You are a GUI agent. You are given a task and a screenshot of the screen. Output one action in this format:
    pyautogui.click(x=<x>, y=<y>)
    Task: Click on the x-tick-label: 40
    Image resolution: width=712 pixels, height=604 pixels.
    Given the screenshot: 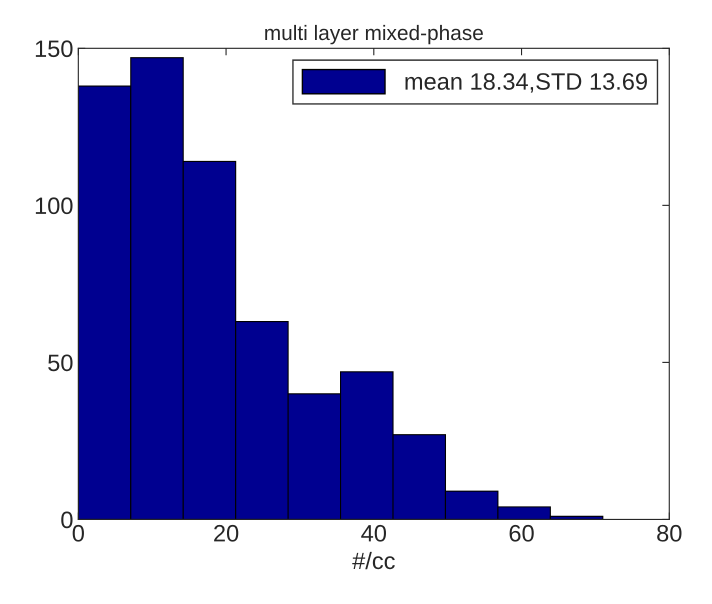 What is the action you would take?
    pyautogui.click(x=373, y=533)
    